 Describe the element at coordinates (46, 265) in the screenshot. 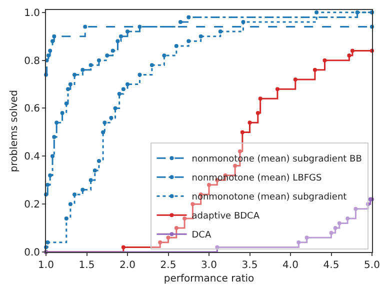

I see `x-tick-label: 1.0` at that location.